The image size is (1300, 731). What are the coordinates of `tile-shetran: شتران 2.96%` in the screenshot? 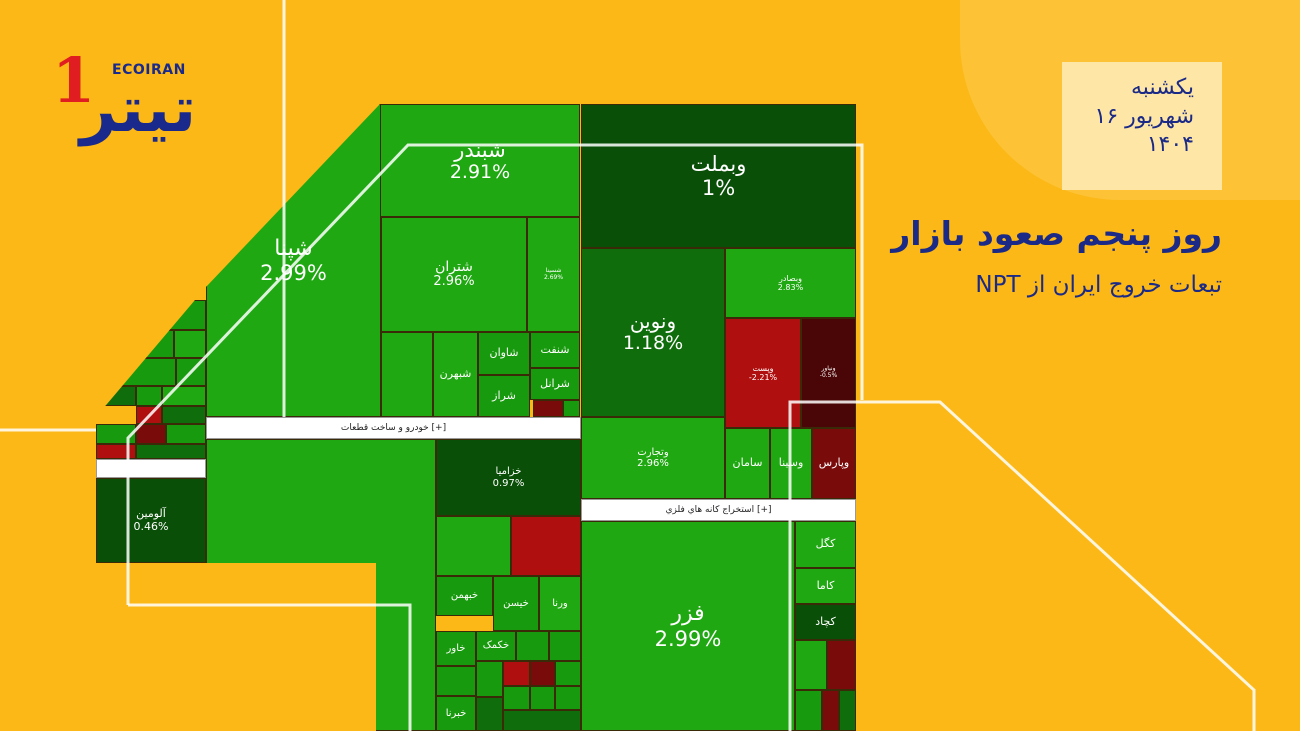 It's located at (454, 274).